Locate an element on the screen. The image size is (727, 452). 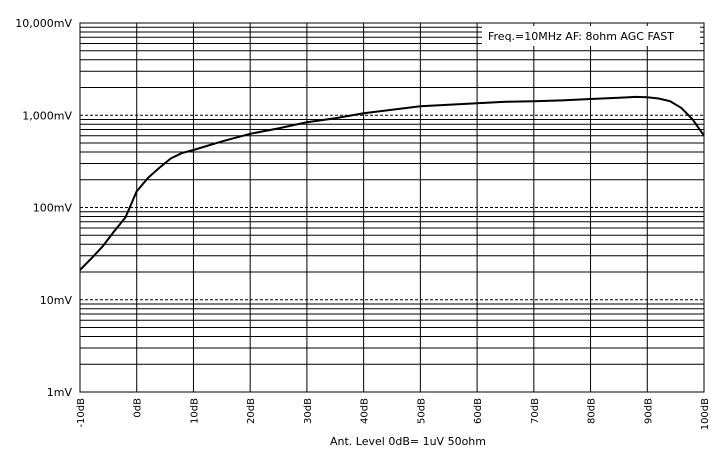
x-tick-label: 0dB is located at coordinates (138, 408).